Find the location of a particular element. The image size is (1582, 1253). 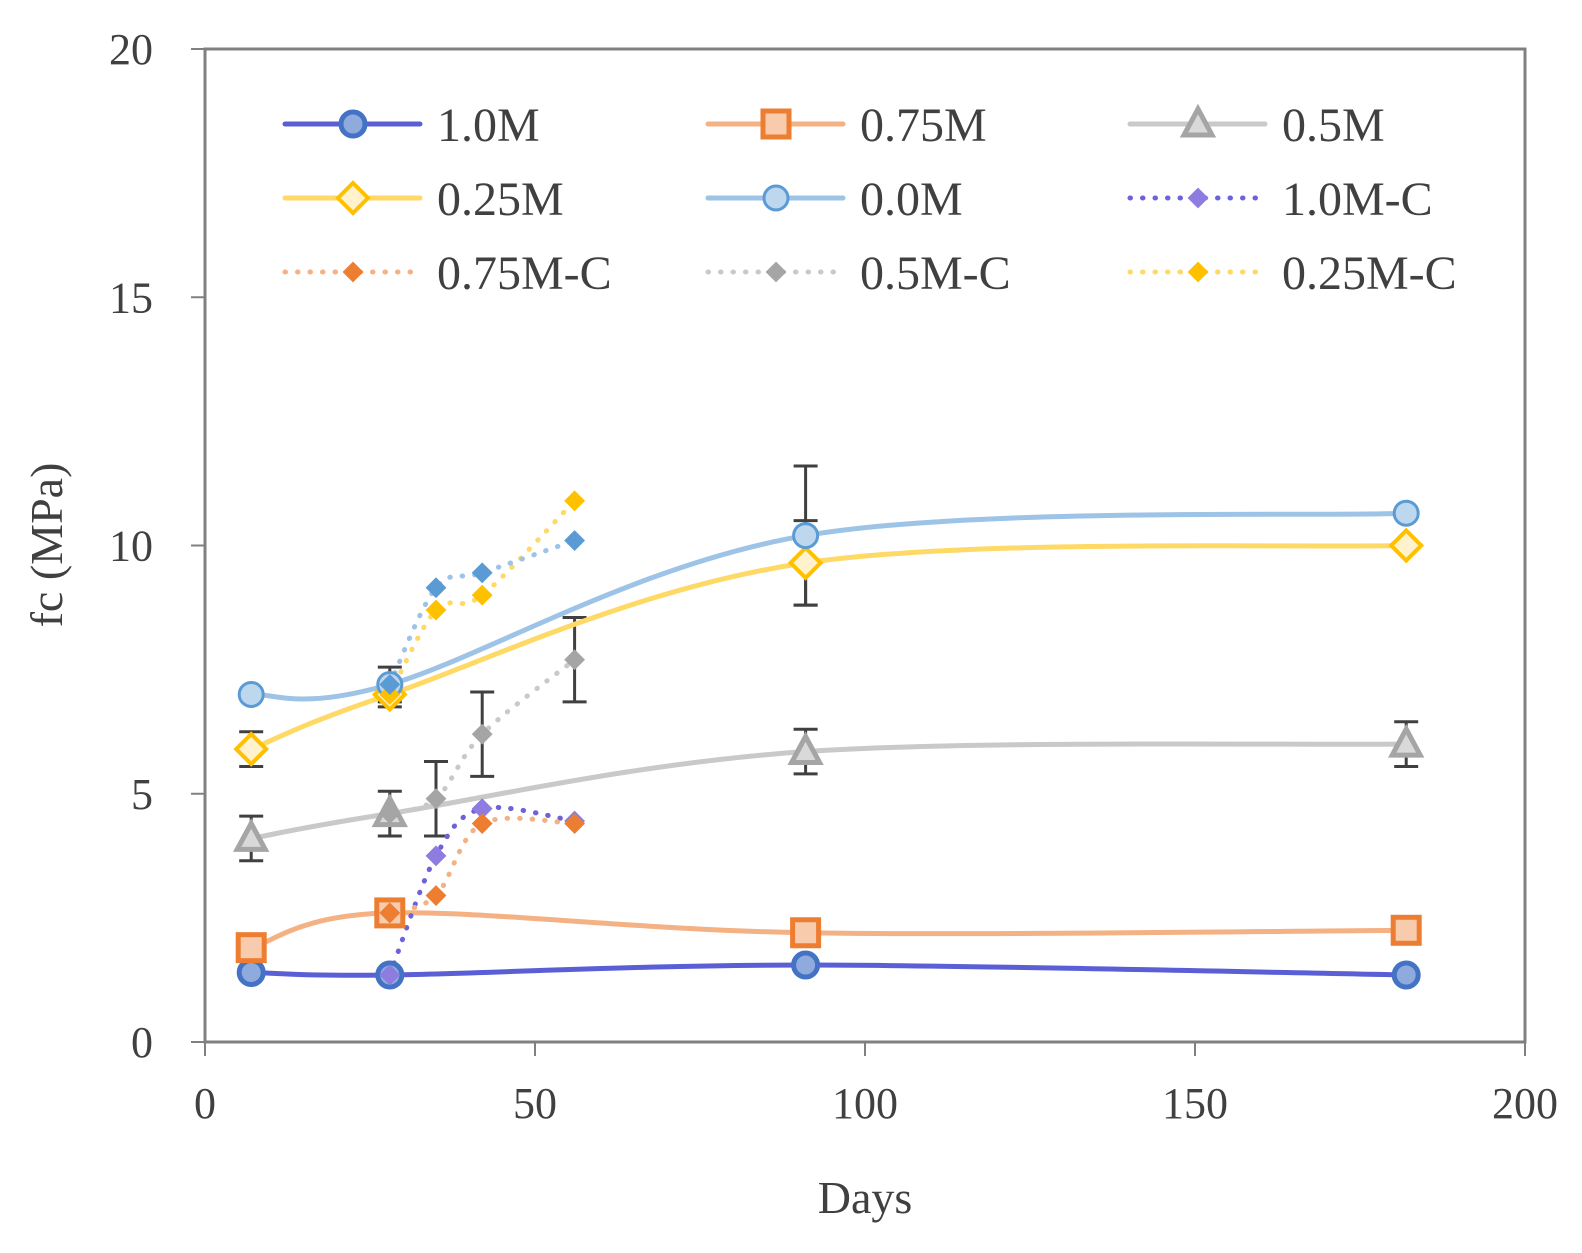

x-tick-label: 150 is located at coordinates (1195, 1103).